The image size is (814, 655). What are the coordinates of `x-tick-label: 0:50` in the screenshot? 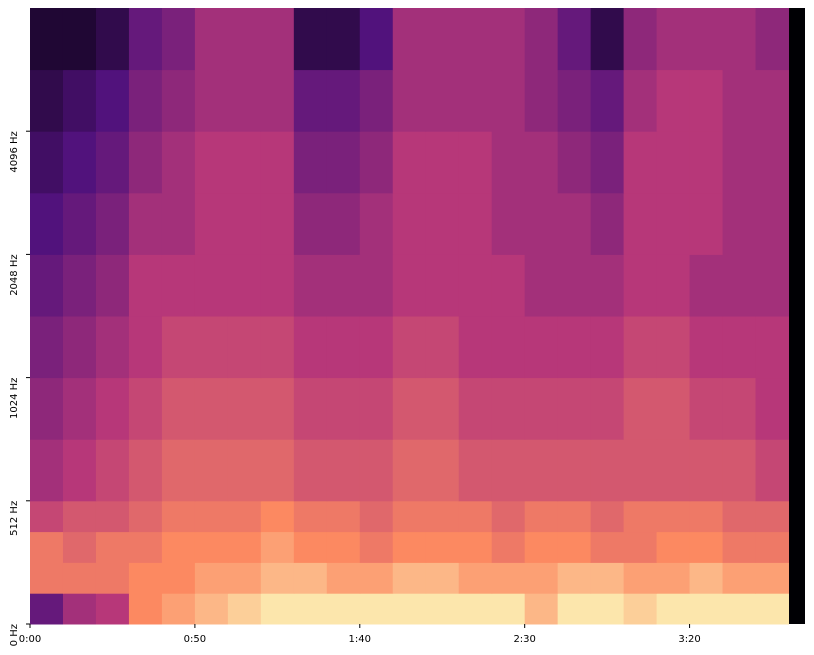 It's located at (195, 639).